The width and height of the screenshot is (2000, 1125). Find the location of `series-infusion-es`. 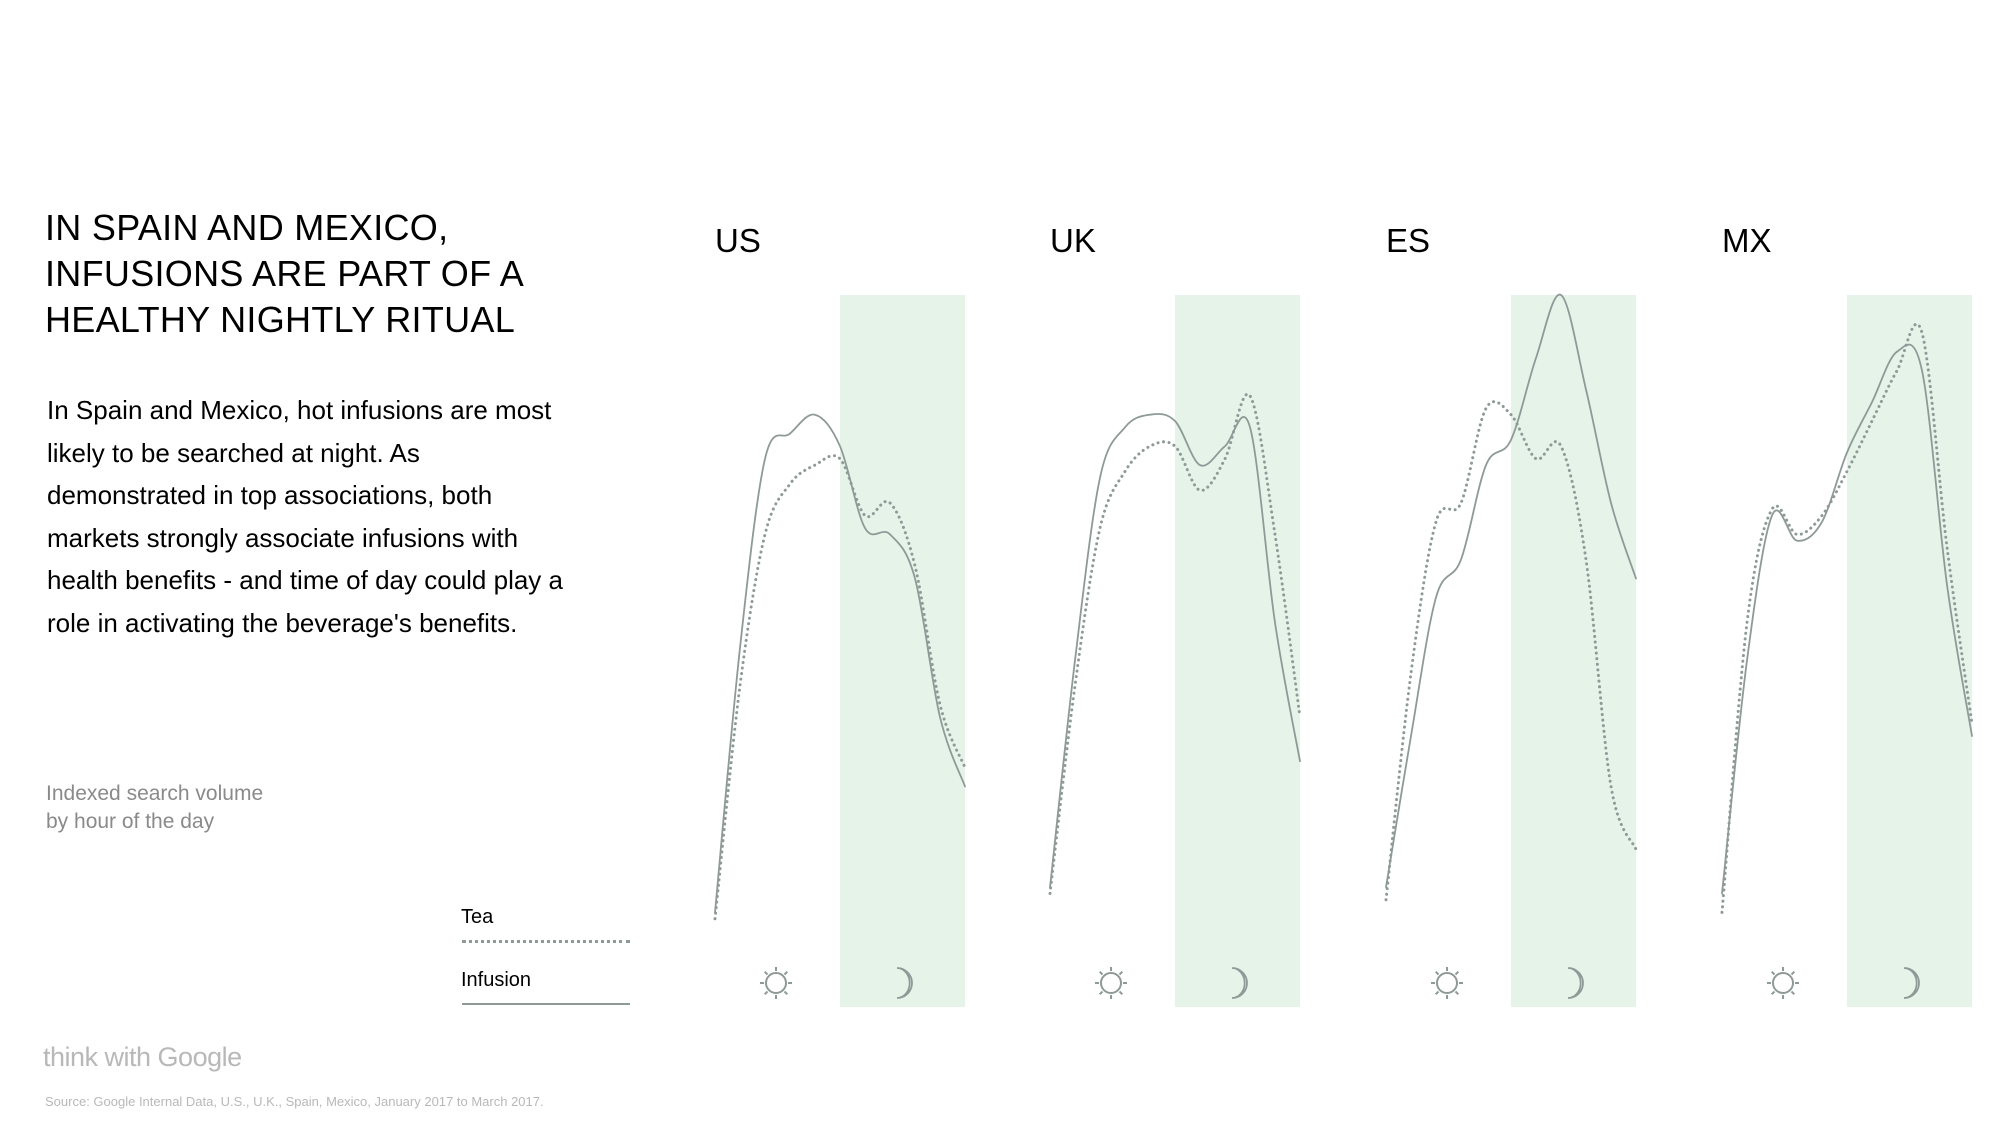

series-infusion-es is located at coordinates (1511, 591).